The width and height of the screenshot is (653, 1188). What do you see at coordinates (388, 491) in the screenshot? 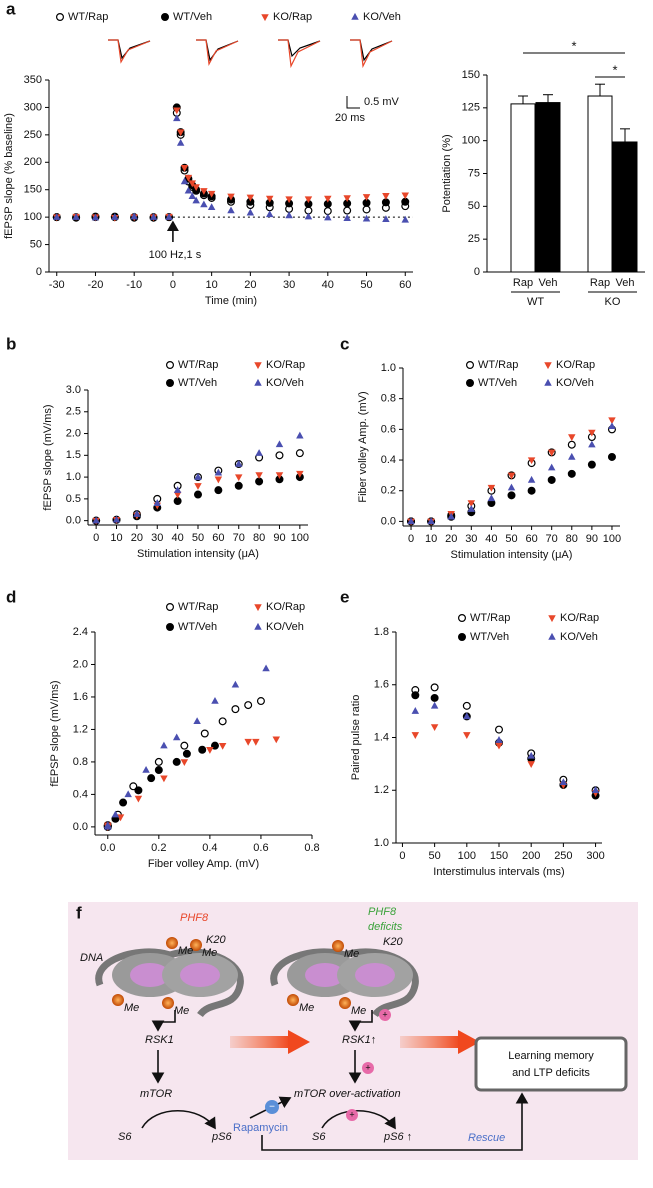
I see `y-tick-label: 0.2` at bounding box center [388, 491].